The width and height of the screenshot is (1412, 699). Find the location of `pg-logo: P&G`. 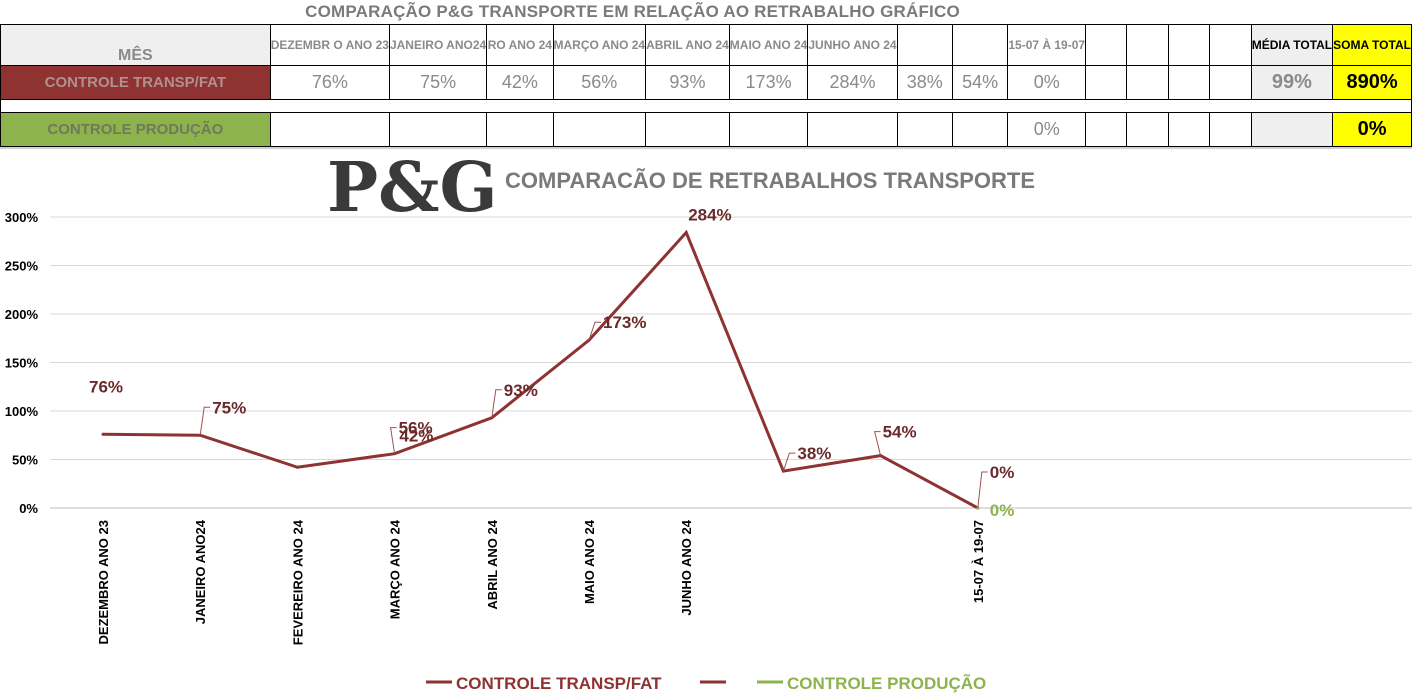

pg-logo: P&G is located at coordinates (412, 189).